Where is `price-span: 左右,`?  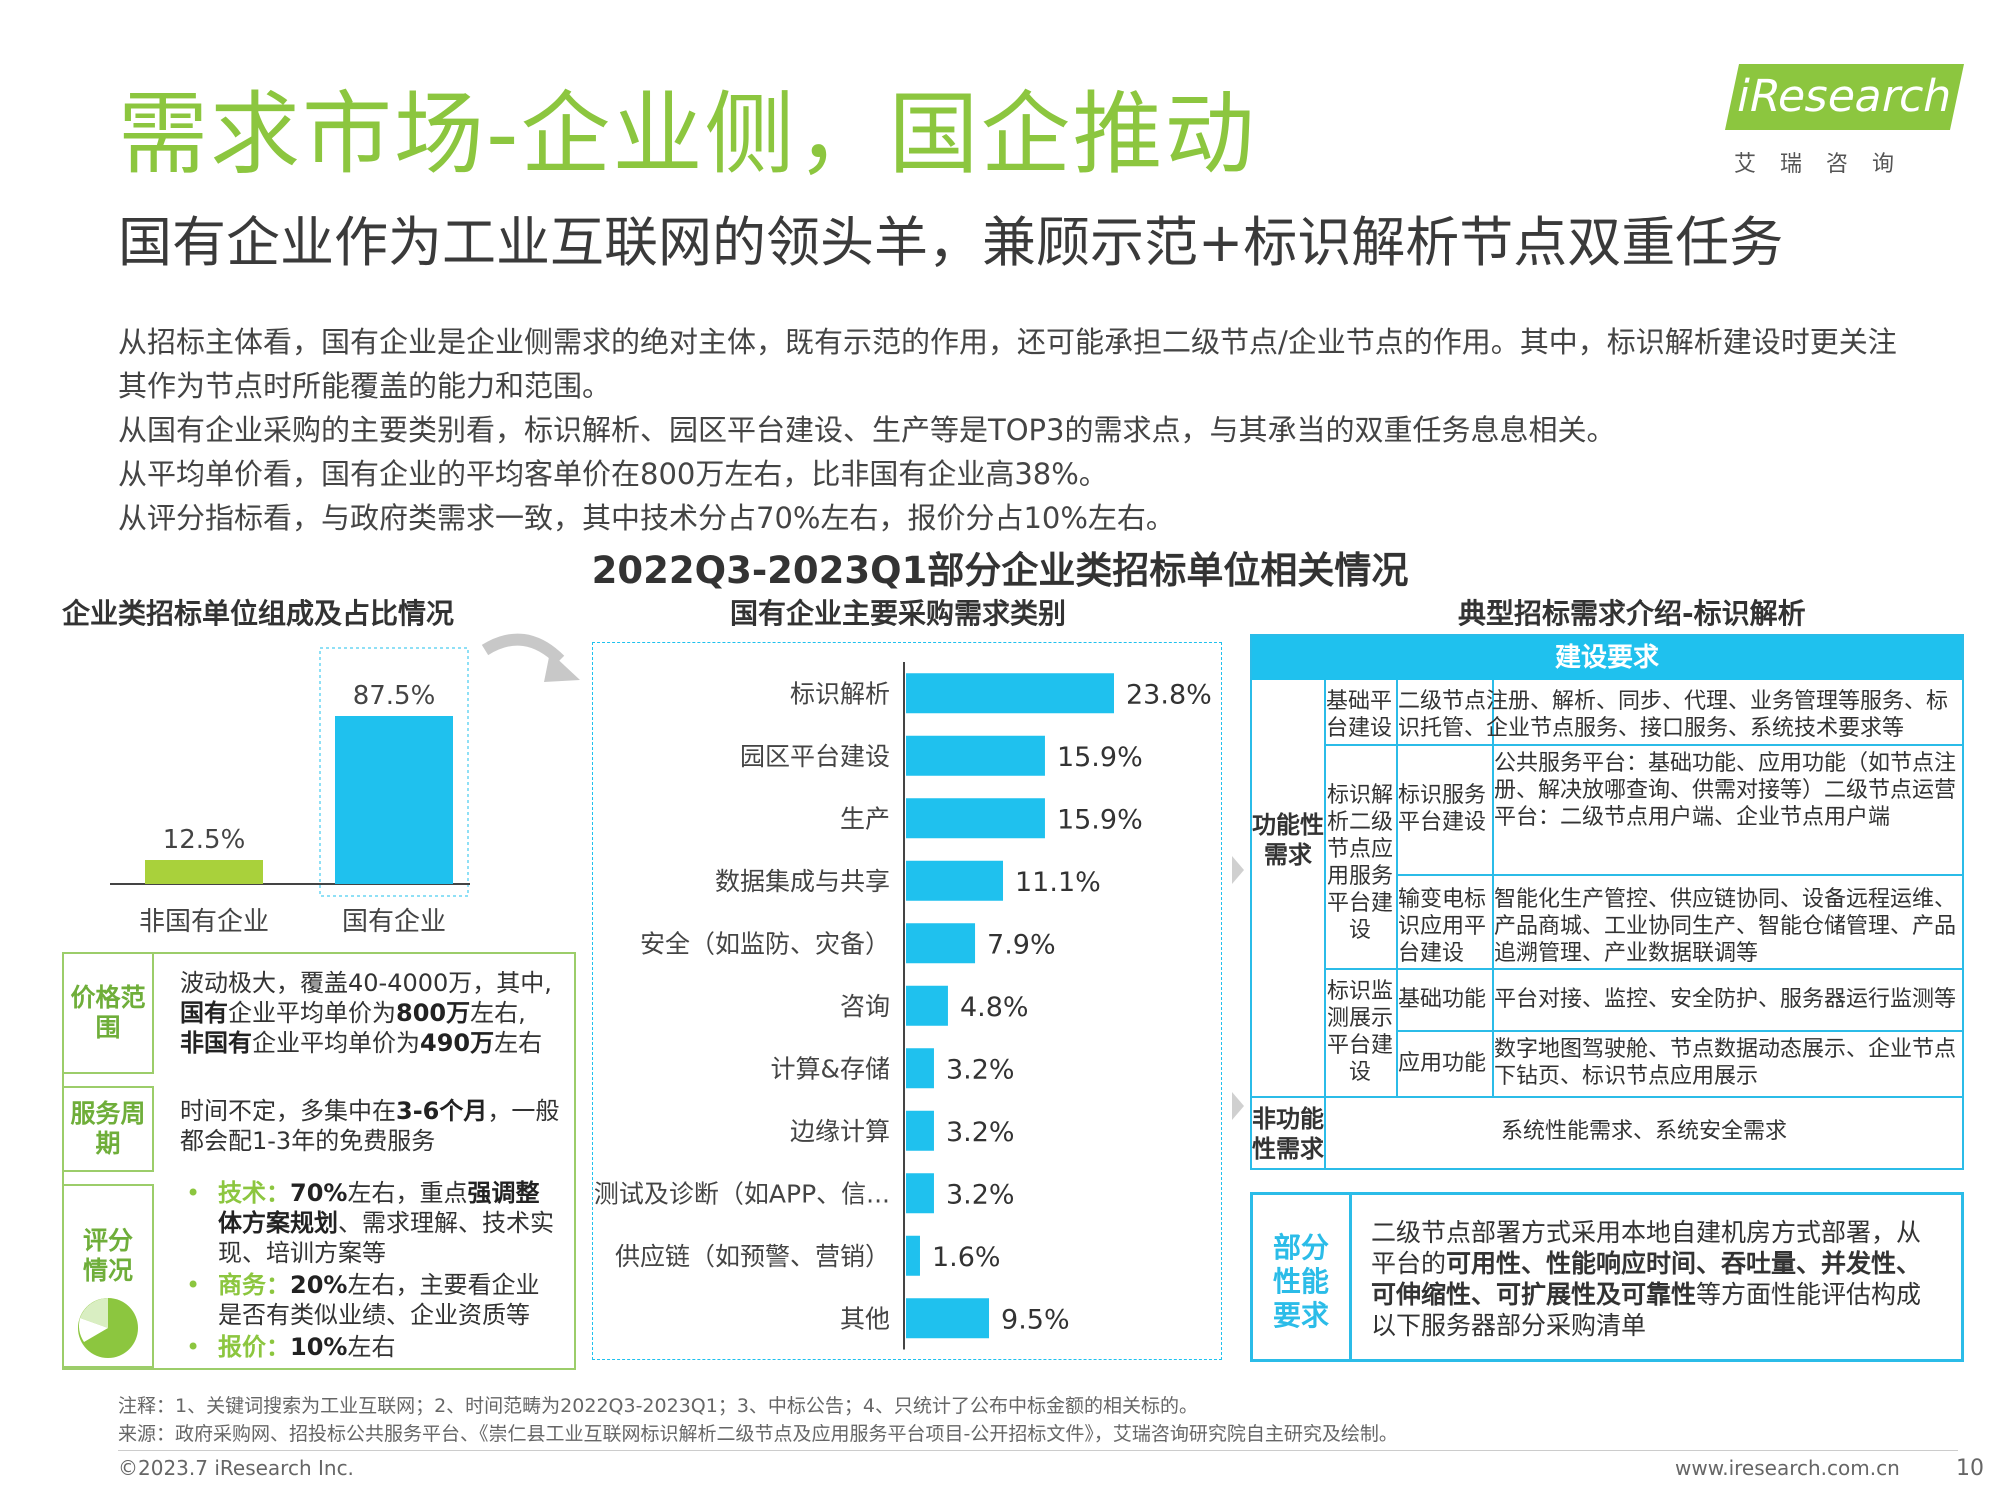
price-span: 左右, is located at coordinates (498, 1013).